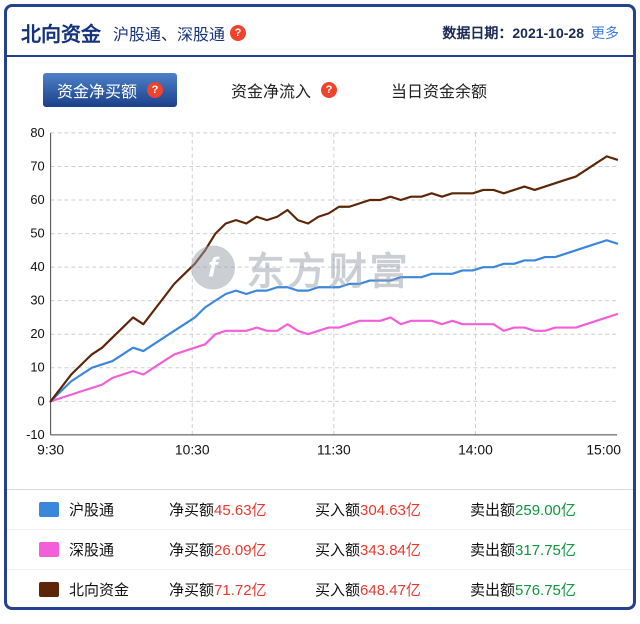  What do you see at coordinates (37, 199) in the screenshot?
I see `svg-text: 60` at bounding box center [37, 199].